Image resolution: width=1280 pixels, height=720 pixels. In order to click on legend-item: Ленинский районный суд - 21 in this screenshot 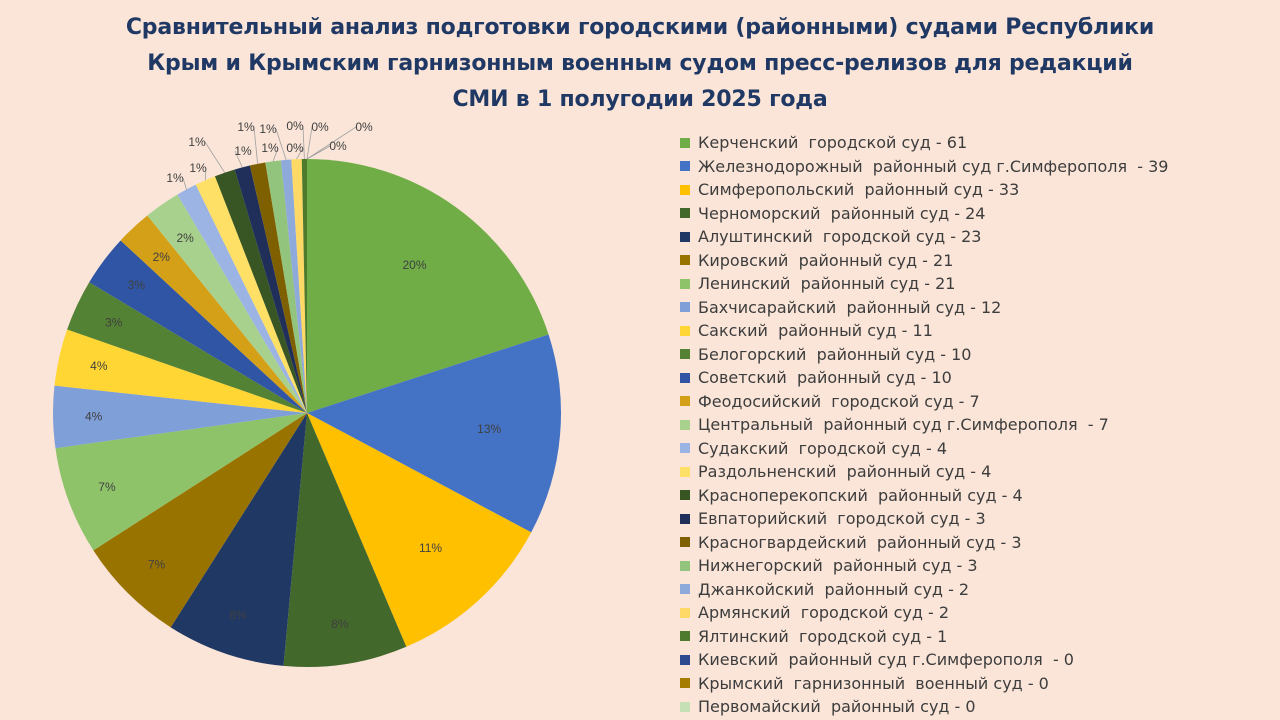, I will do `click(924, 284)`.